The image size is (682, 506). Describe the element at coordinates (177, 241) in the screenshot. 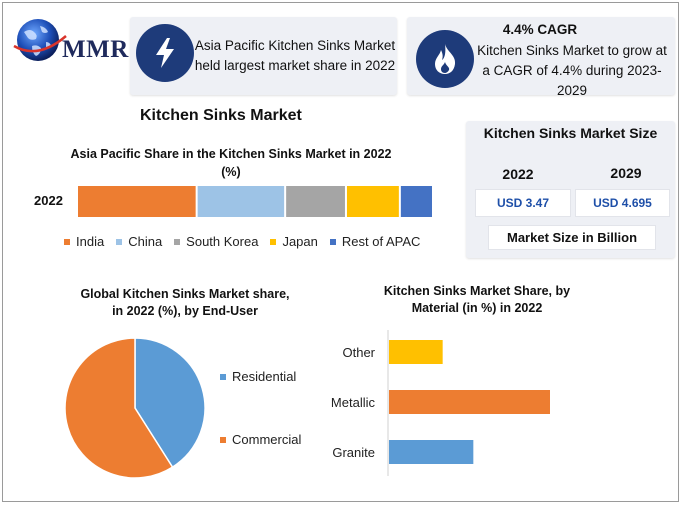

I see `legend-swatch-south-korea` at that location.